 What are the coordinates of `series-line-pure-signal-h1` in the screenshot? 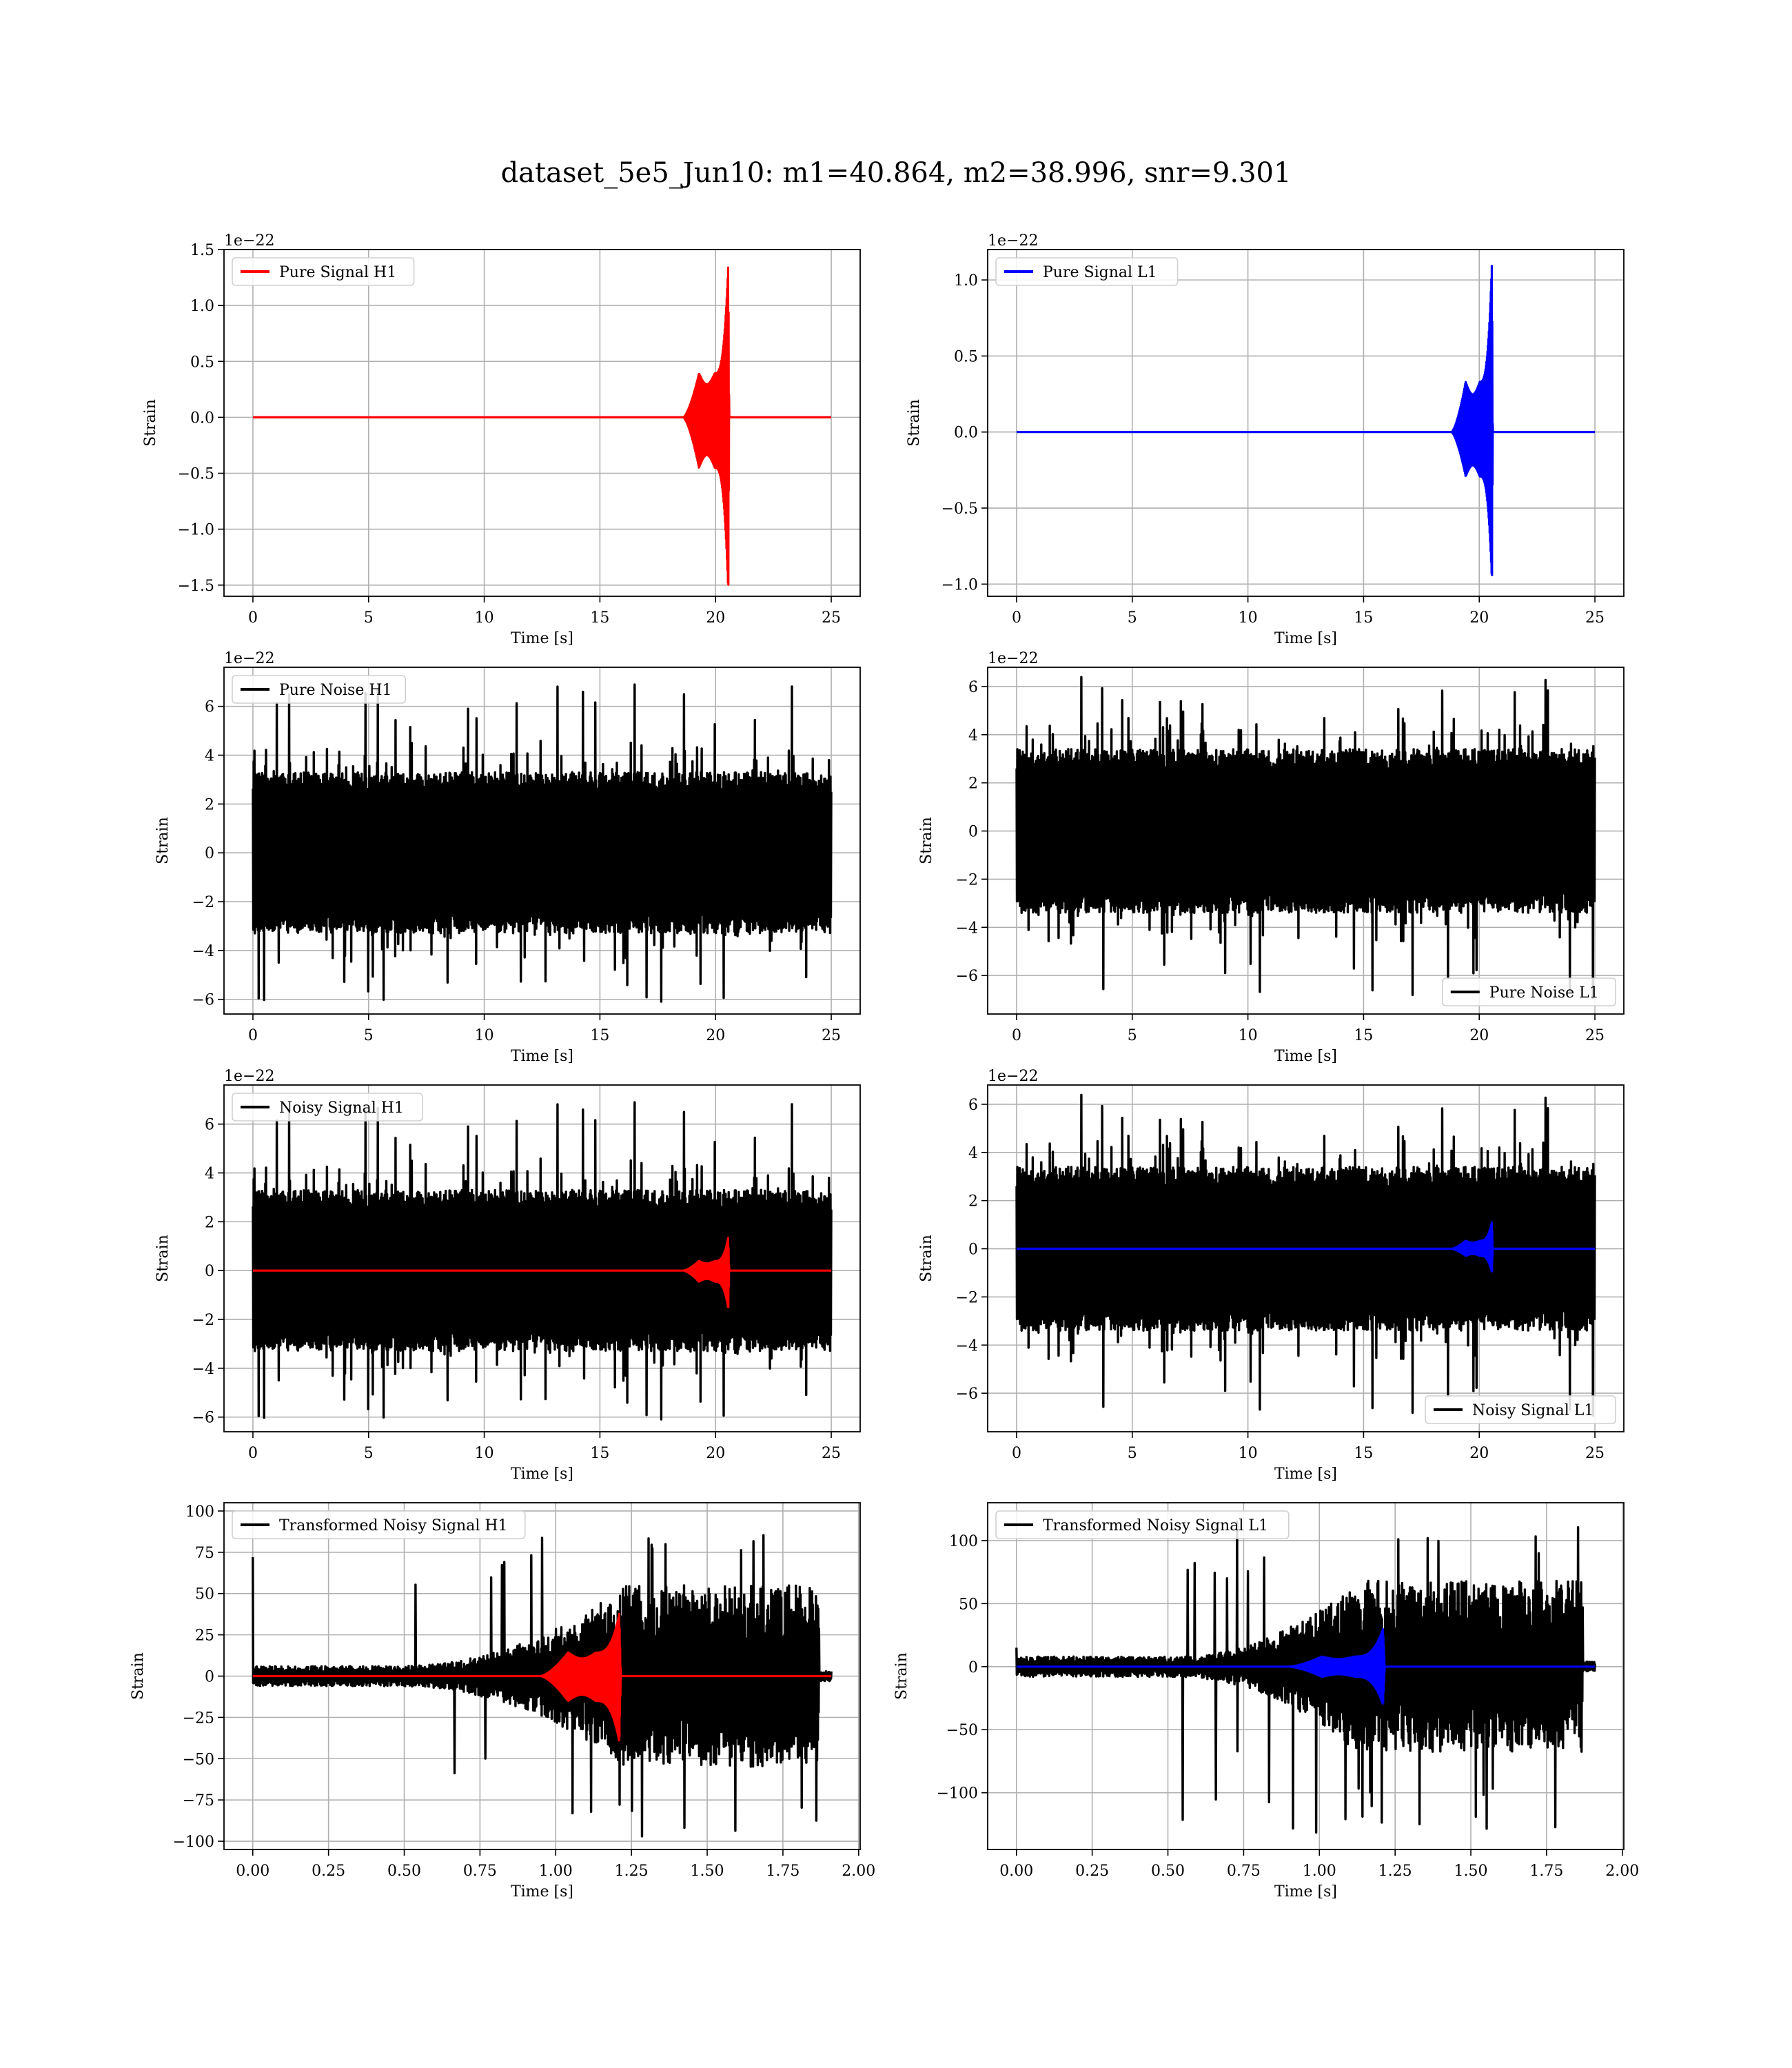 It's located at (542, 426).